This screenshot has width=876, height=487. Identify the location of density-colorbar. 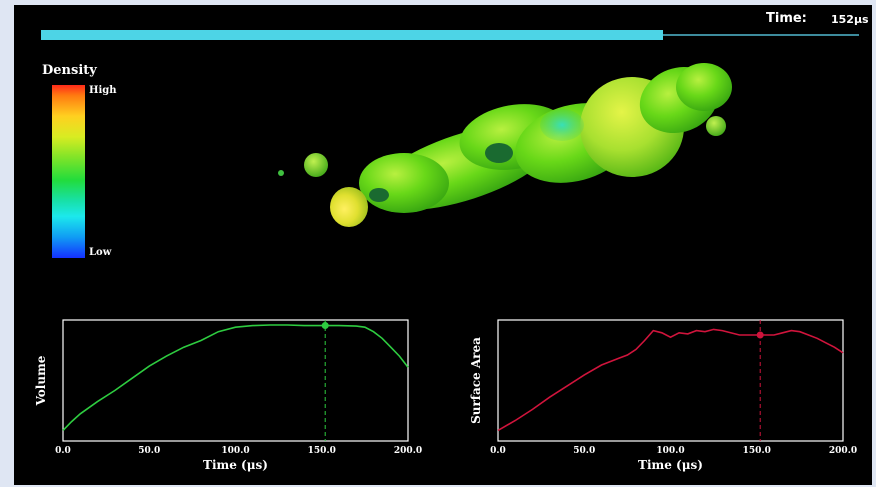
(68, 171).